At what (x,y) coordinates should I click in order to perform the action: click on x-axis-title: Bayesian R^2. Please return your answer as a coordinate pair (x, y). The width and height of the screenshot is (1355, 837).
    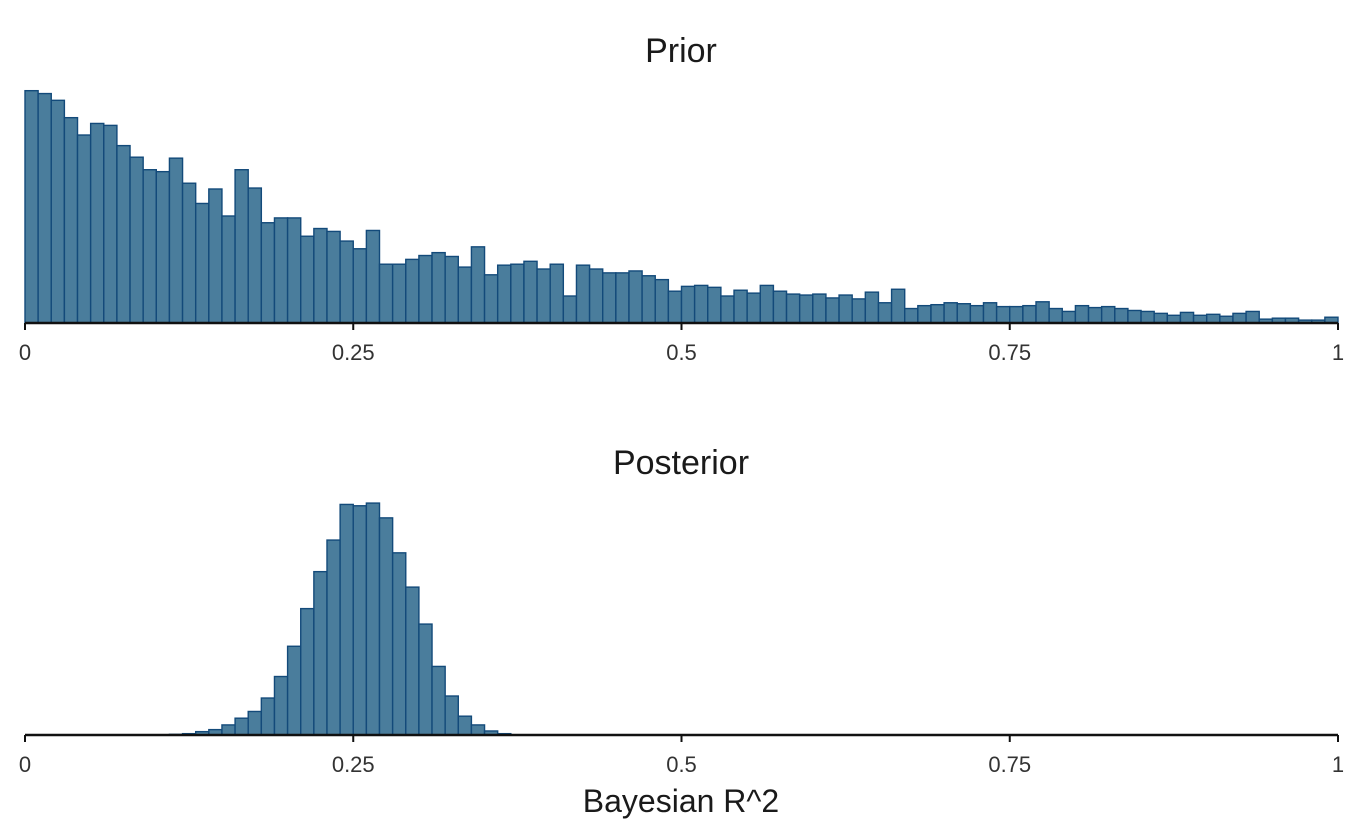
    Looking at the image, I should click on (681, 801).